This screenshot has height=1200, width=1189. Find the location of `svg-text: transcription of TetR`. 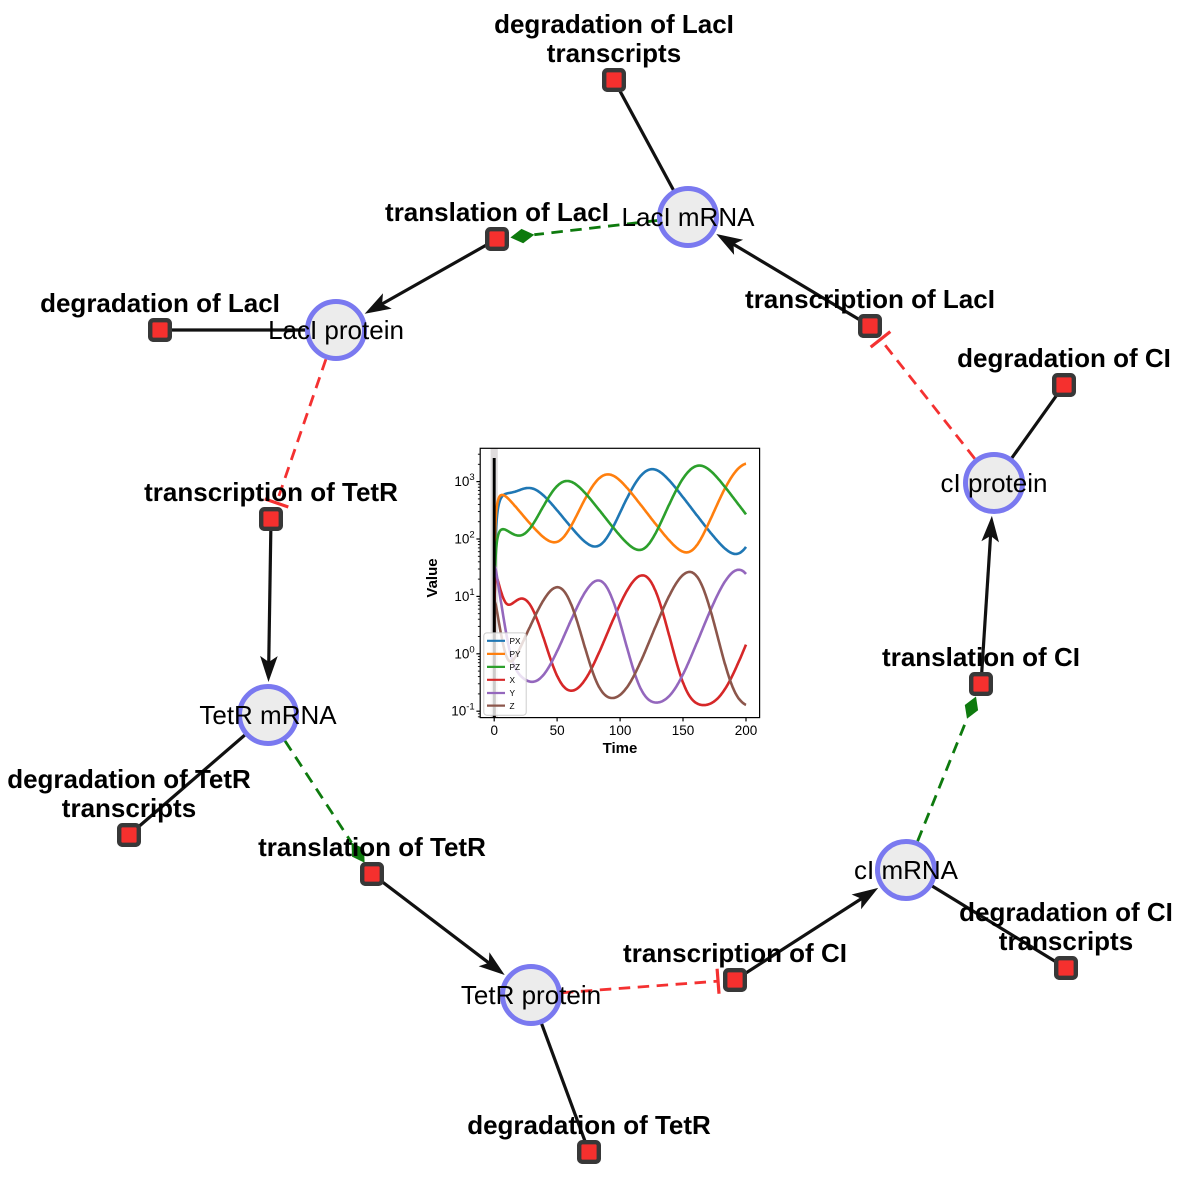

svg-text: transcription of TetR is located at coordinates (271, 492).